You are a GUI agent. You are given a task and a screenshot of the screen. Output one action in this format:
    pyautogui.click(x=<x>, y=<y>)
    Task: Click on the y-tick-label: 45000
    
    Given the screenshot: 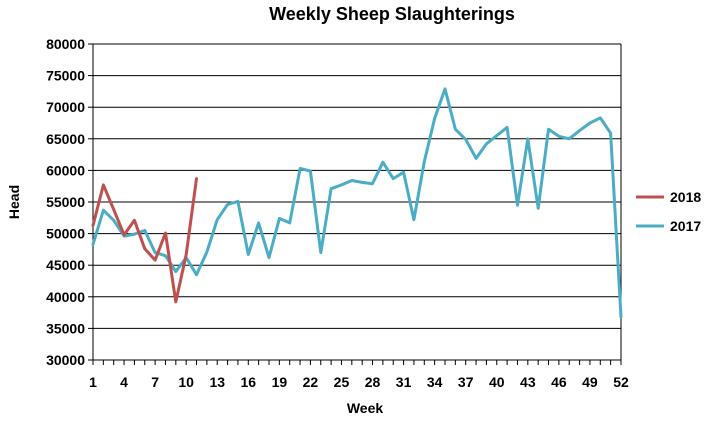 What is the action you would take?
    pyautogui.click(x=65, y=265)
    